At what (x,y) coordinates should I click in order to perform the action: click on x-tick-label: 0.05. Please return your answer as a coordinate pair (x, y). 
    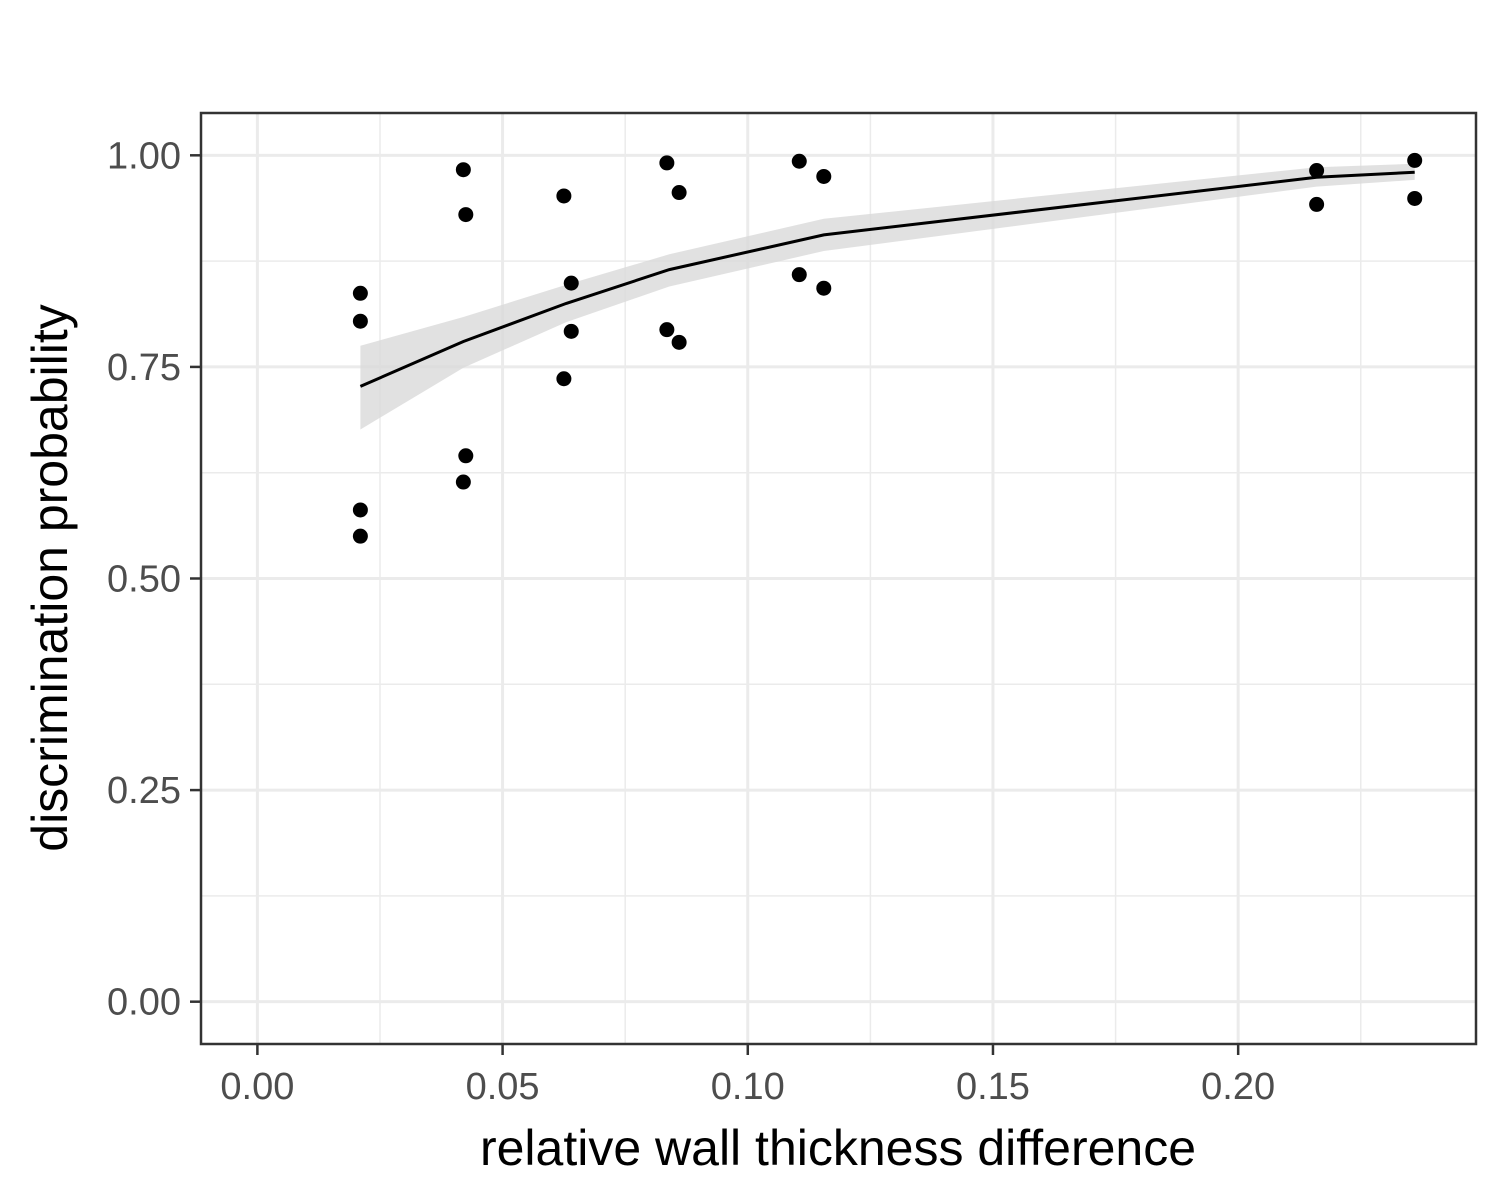
    Looking at the image, I should click on (503, 1087).